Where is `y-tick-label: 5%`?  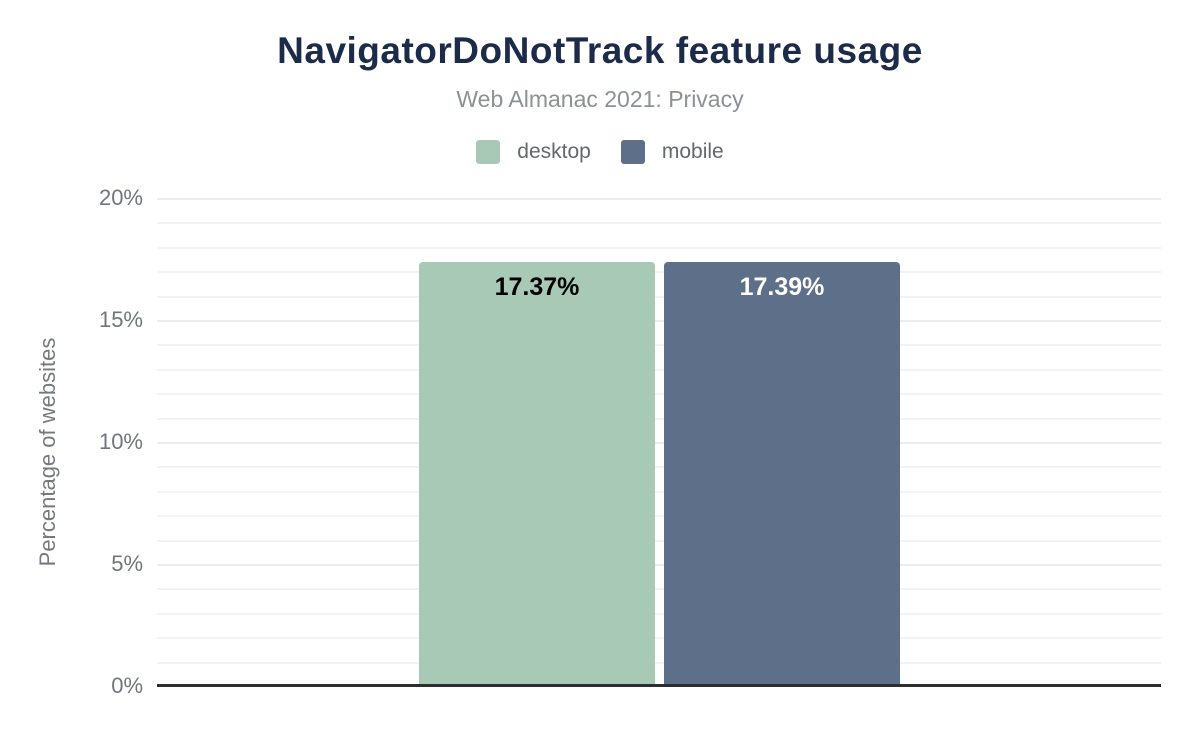 y-tick-label: 5% is located at coordinates (127, 563).